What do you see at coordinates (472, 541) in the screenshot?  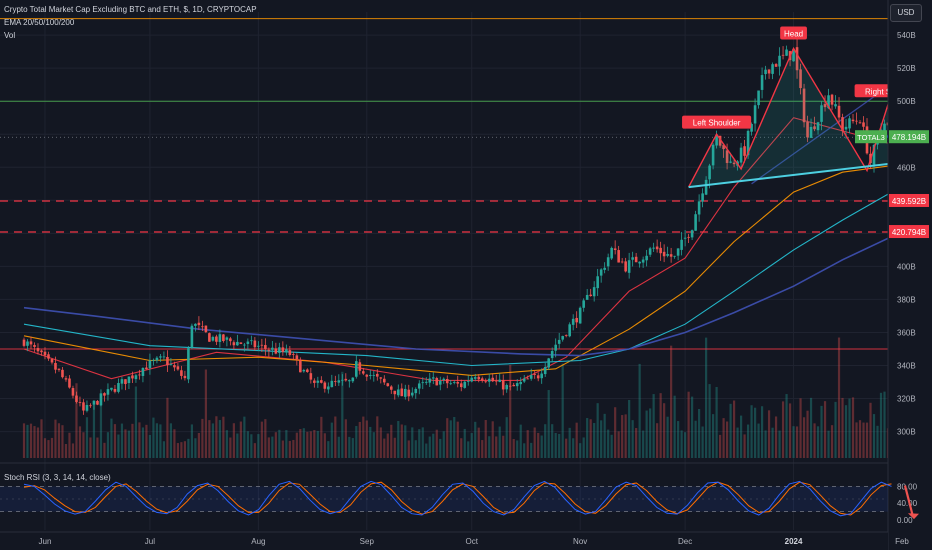 I see `x-tick-label: Oct` at bounding box center [472, 541].